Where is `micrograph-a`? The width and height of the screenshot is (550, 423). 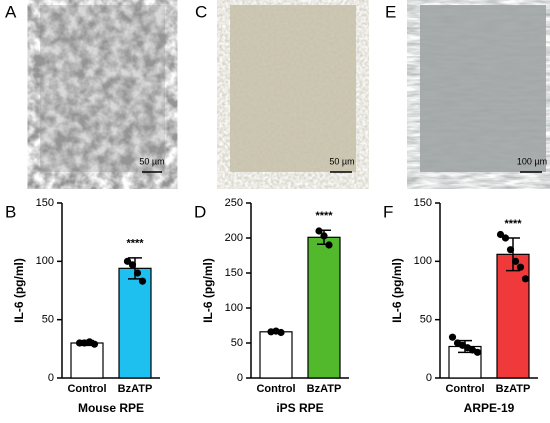 micrograph-a is located at coordinates (102, 89).